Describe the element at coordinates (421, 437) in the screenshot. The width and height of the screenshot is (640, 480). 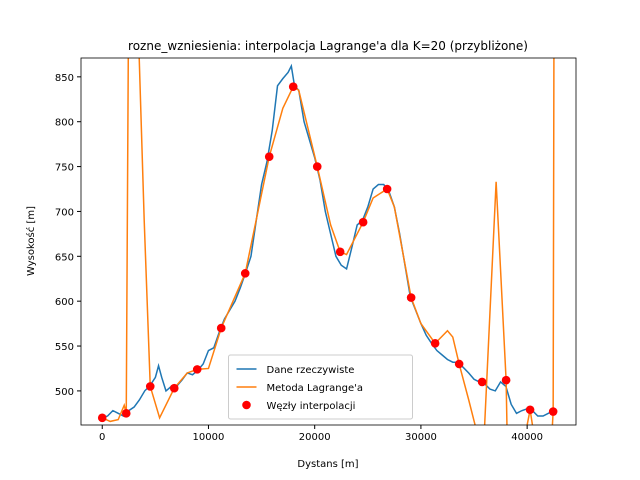
I see `x-tick-label: 30000` at that location.